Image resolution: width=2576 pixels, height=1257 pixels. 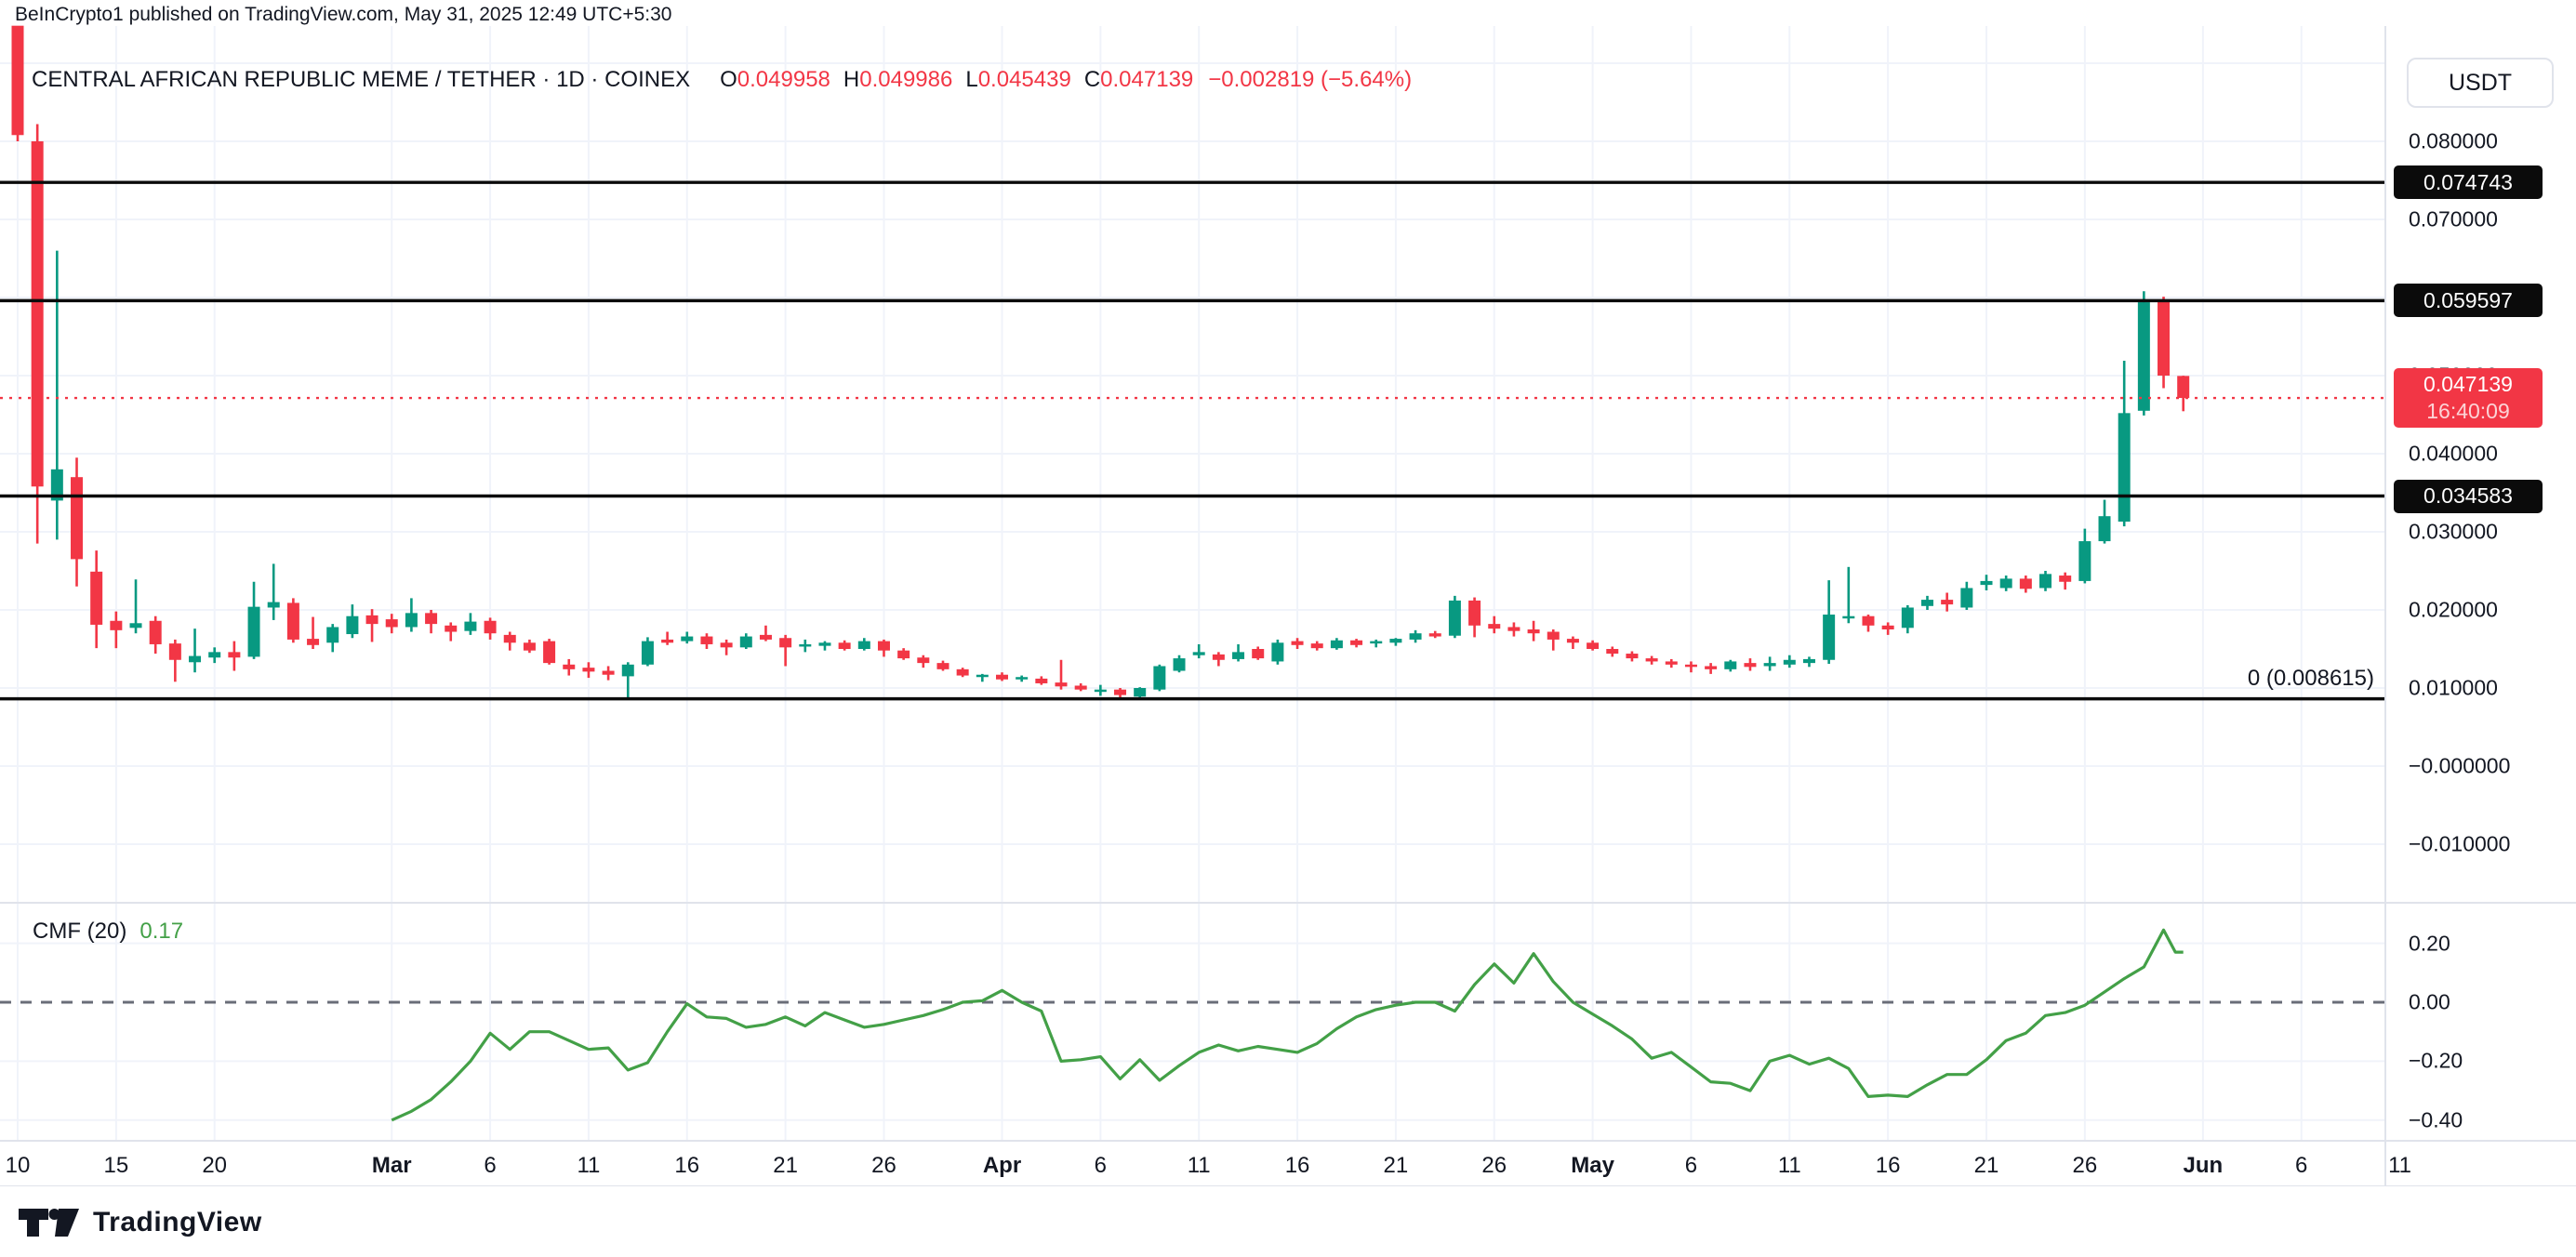 I want to click on currency-unit-button: USDT, so click(x=2480, y=83).